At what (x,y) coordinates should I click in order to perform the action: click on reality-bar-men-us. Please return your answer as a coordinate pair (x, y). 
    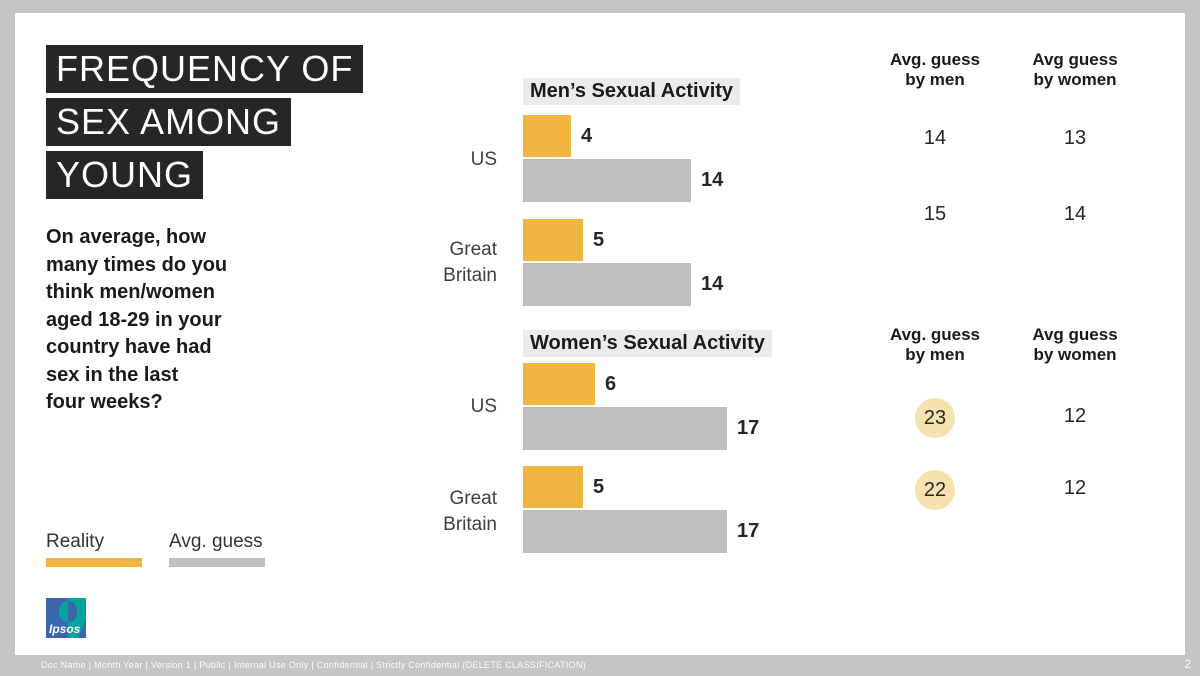
    Looking at the image, I should click on (547, 136).